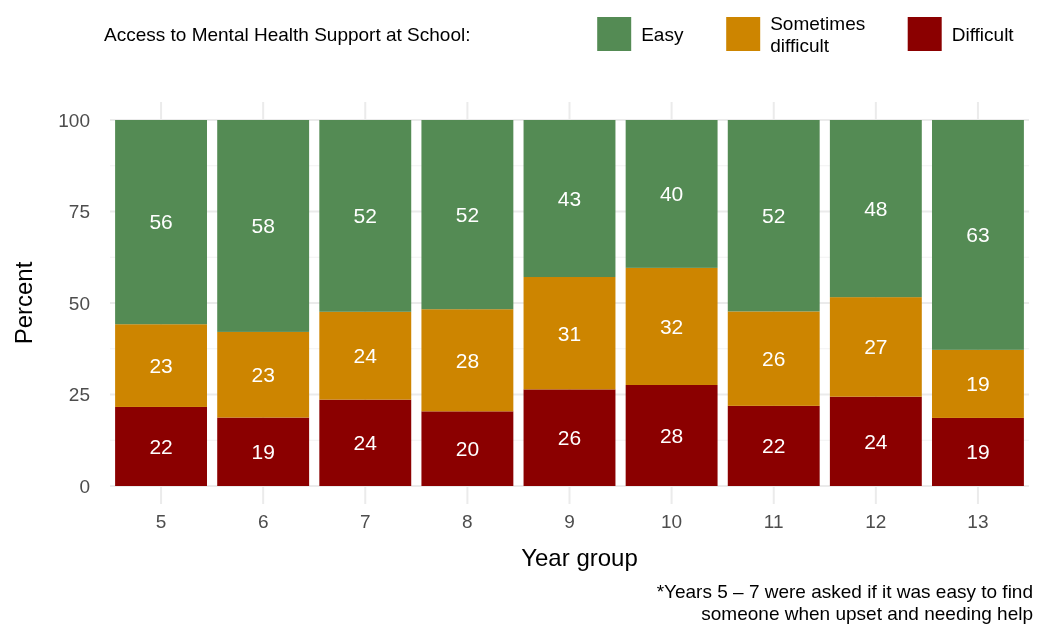 This screenshot has width=1041, height=639. Describe the element at coordinates (79, 303) in the screenshot. I see `y-tick-label: 50` at that location.